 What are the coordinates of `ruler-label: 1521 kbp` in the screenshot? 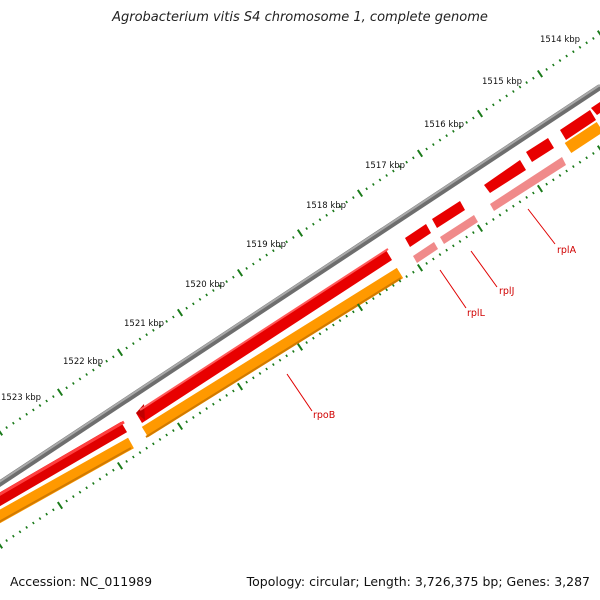 It's located at (144, 324).